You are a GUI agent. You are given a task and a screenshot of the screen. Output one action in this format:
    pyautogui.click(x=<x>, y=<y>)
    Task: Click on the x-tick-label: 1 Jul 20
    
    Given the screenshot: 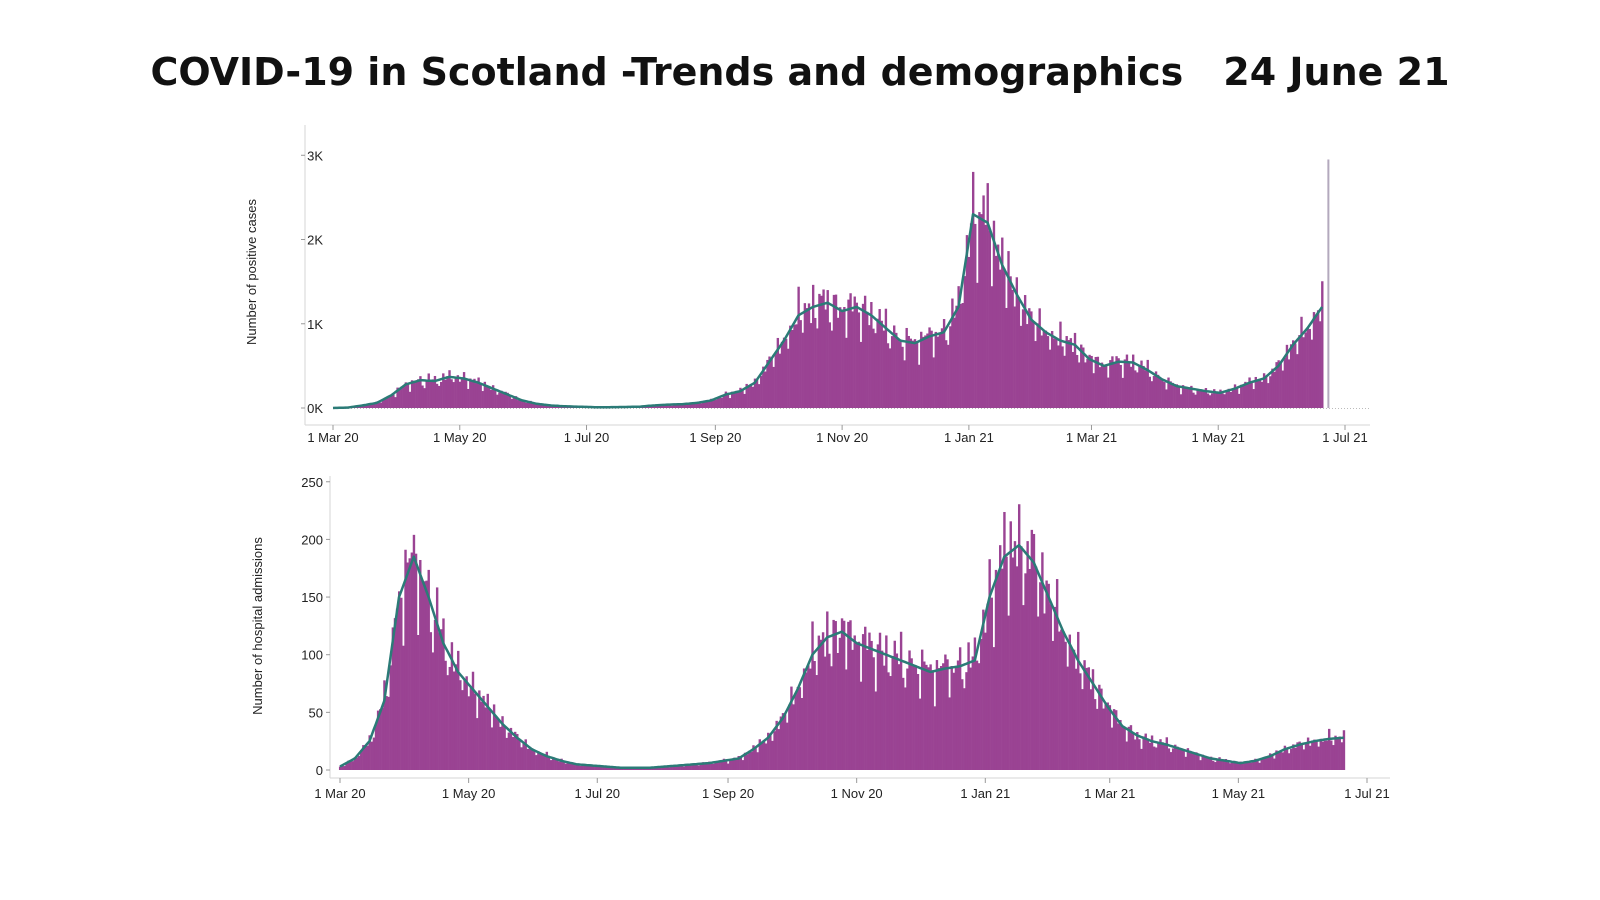 What is the action you would take?
    pyautogui.click(x=587, y=437)
    